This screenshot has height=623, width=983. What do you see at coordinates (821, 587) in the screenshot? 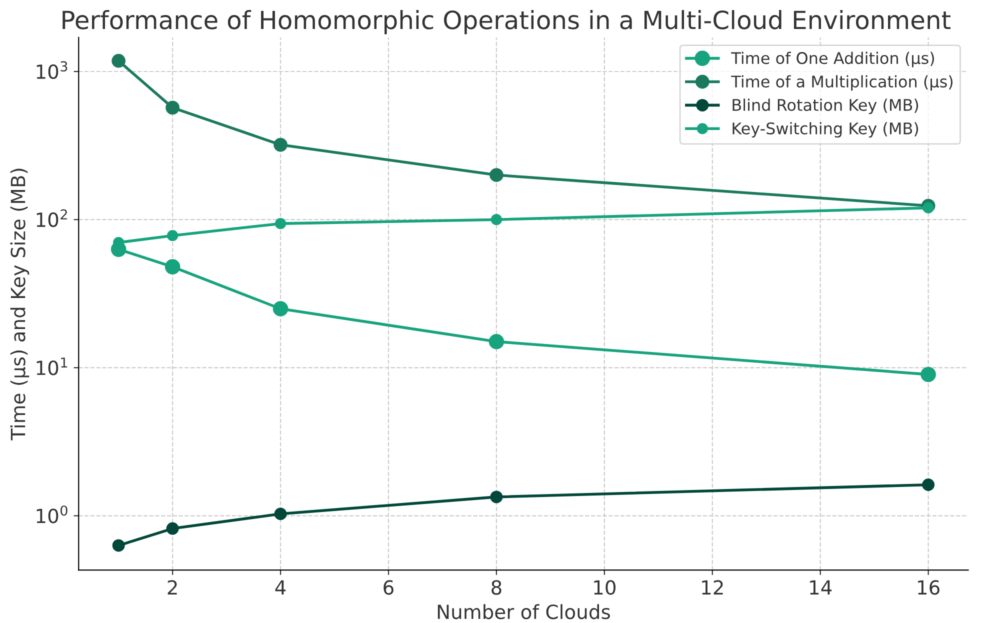
I see `x-tick-label: 14` at bounding box center [821, 587].